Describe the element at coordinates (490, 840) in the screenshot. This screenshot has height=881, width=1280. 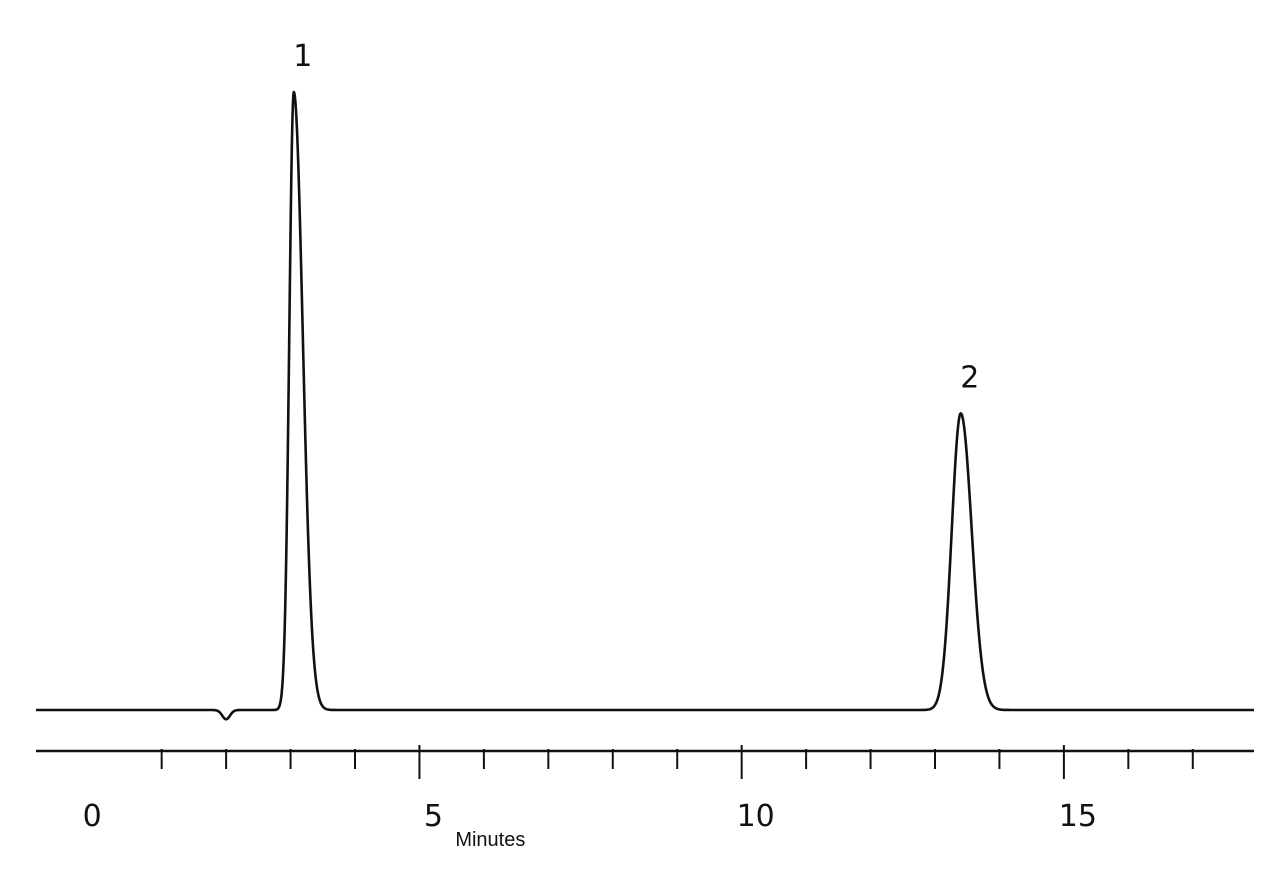
I see `x-axis-title: Minutes` at that location.